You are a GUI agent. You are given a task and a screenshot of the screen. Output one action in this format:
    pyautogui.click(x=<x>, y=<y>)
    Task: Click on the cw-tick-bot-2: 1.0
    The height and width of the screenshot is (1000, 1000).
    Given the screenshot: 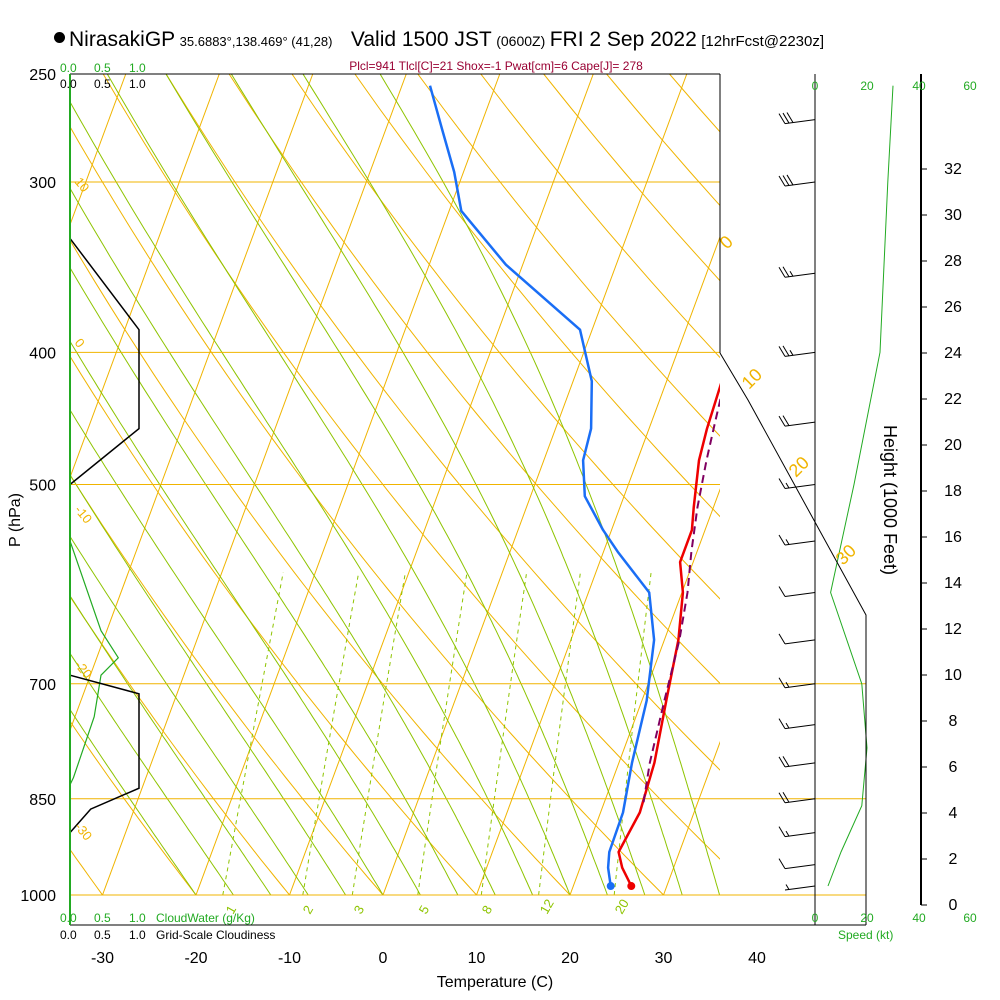 What is the action you would take?
    pyautogui.click(x=137, y=918)
    